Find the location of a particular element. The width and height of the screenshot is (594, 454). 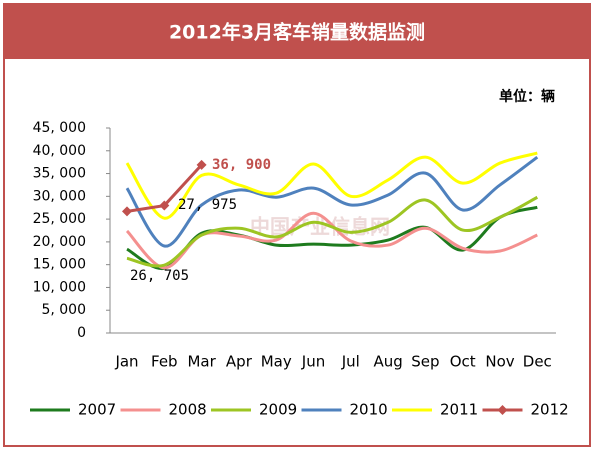

x-tick-label: Jun is located at coordinates (313, 362).